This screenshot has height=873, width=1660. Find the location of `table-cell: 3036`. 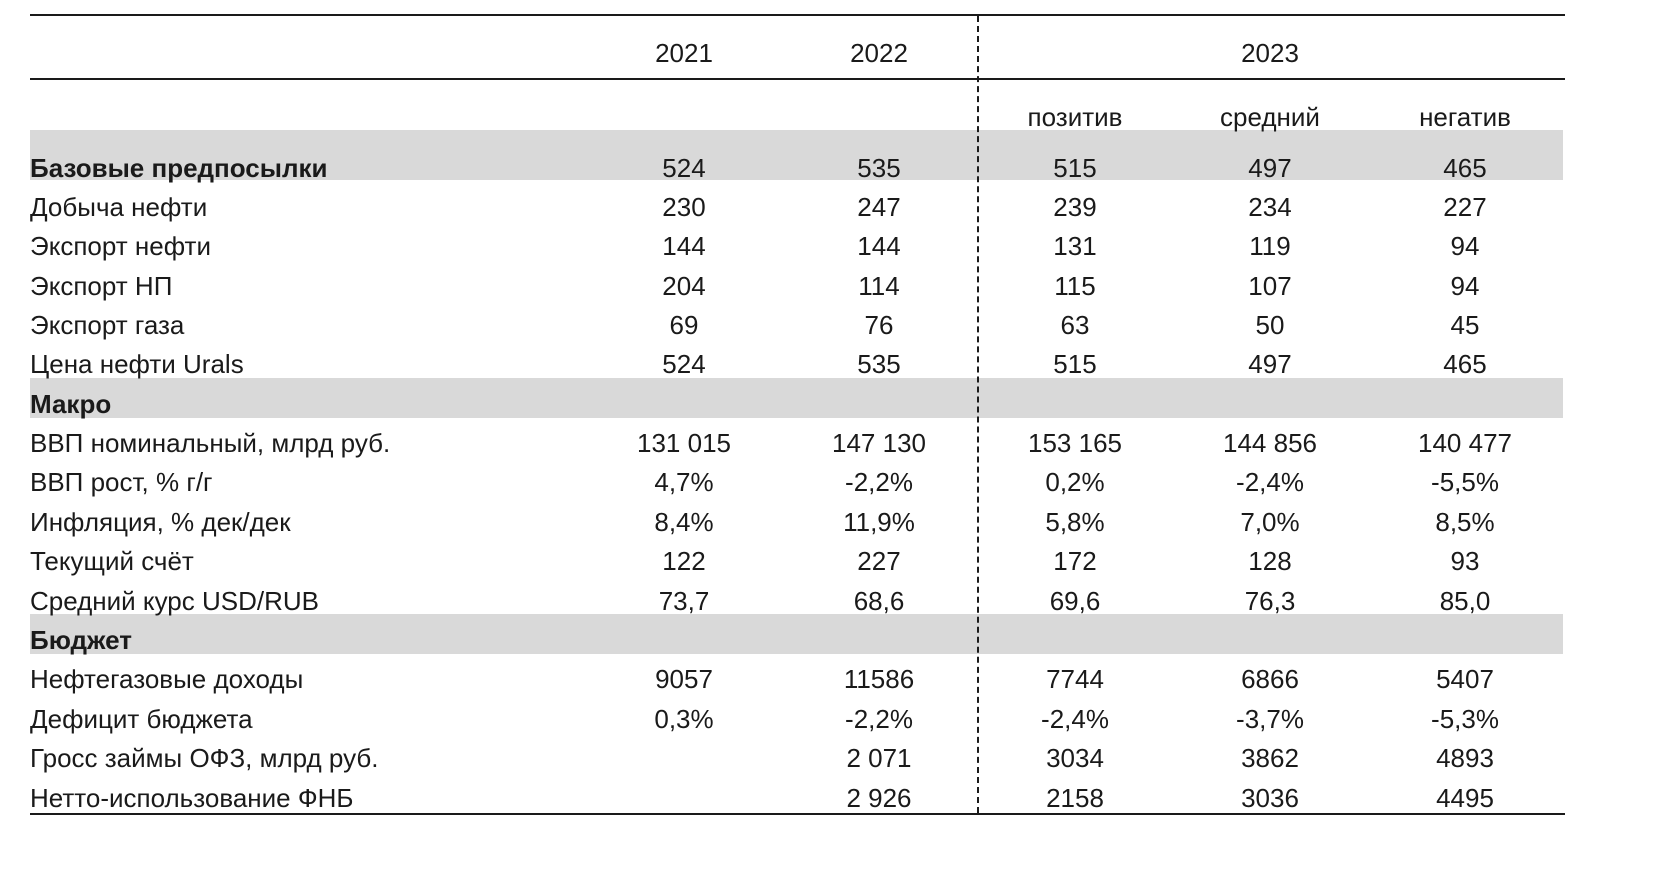

table-cell: 3036 is located at coordinates (1270, 798).